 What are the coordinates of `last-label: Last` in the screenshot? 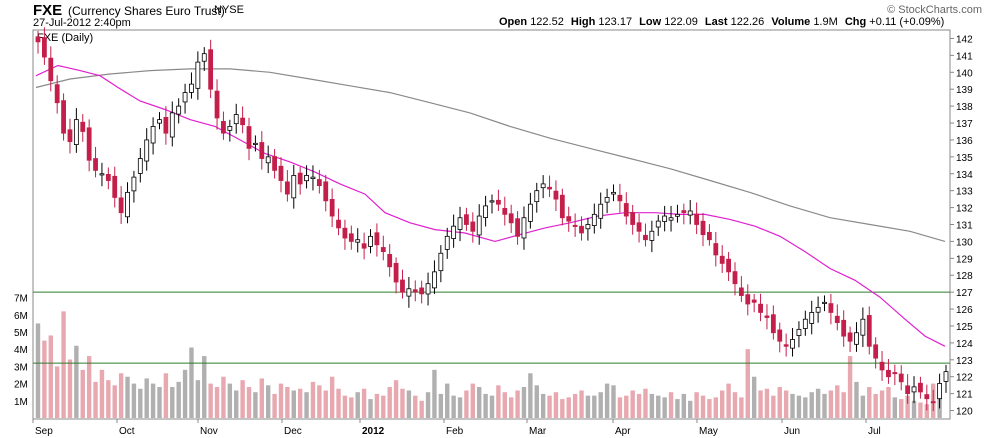 It's located at (716, 22).